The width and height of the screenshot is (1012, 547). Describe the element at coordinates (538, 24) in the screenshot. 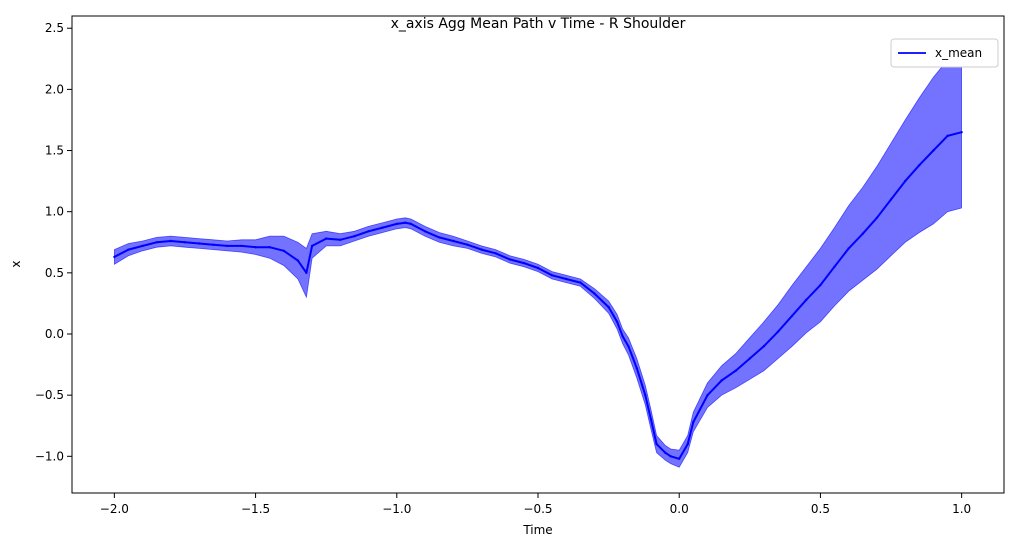

I see `chart-title: x_axis Agg Mean Path v Time - R Shoulder` at that location.